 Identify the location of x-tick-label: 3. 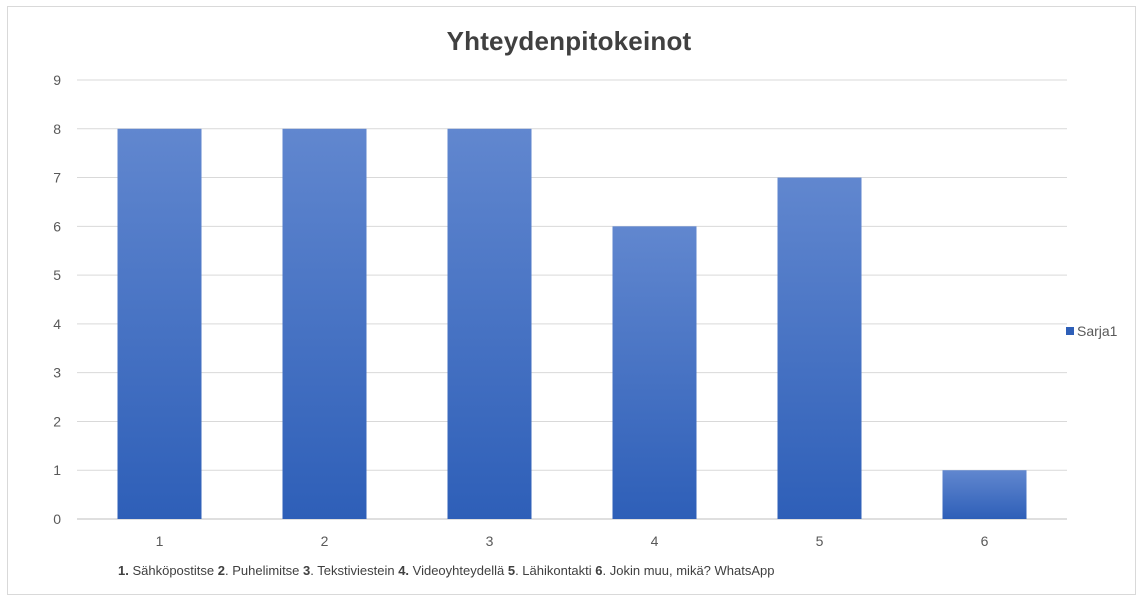
(490, 541).